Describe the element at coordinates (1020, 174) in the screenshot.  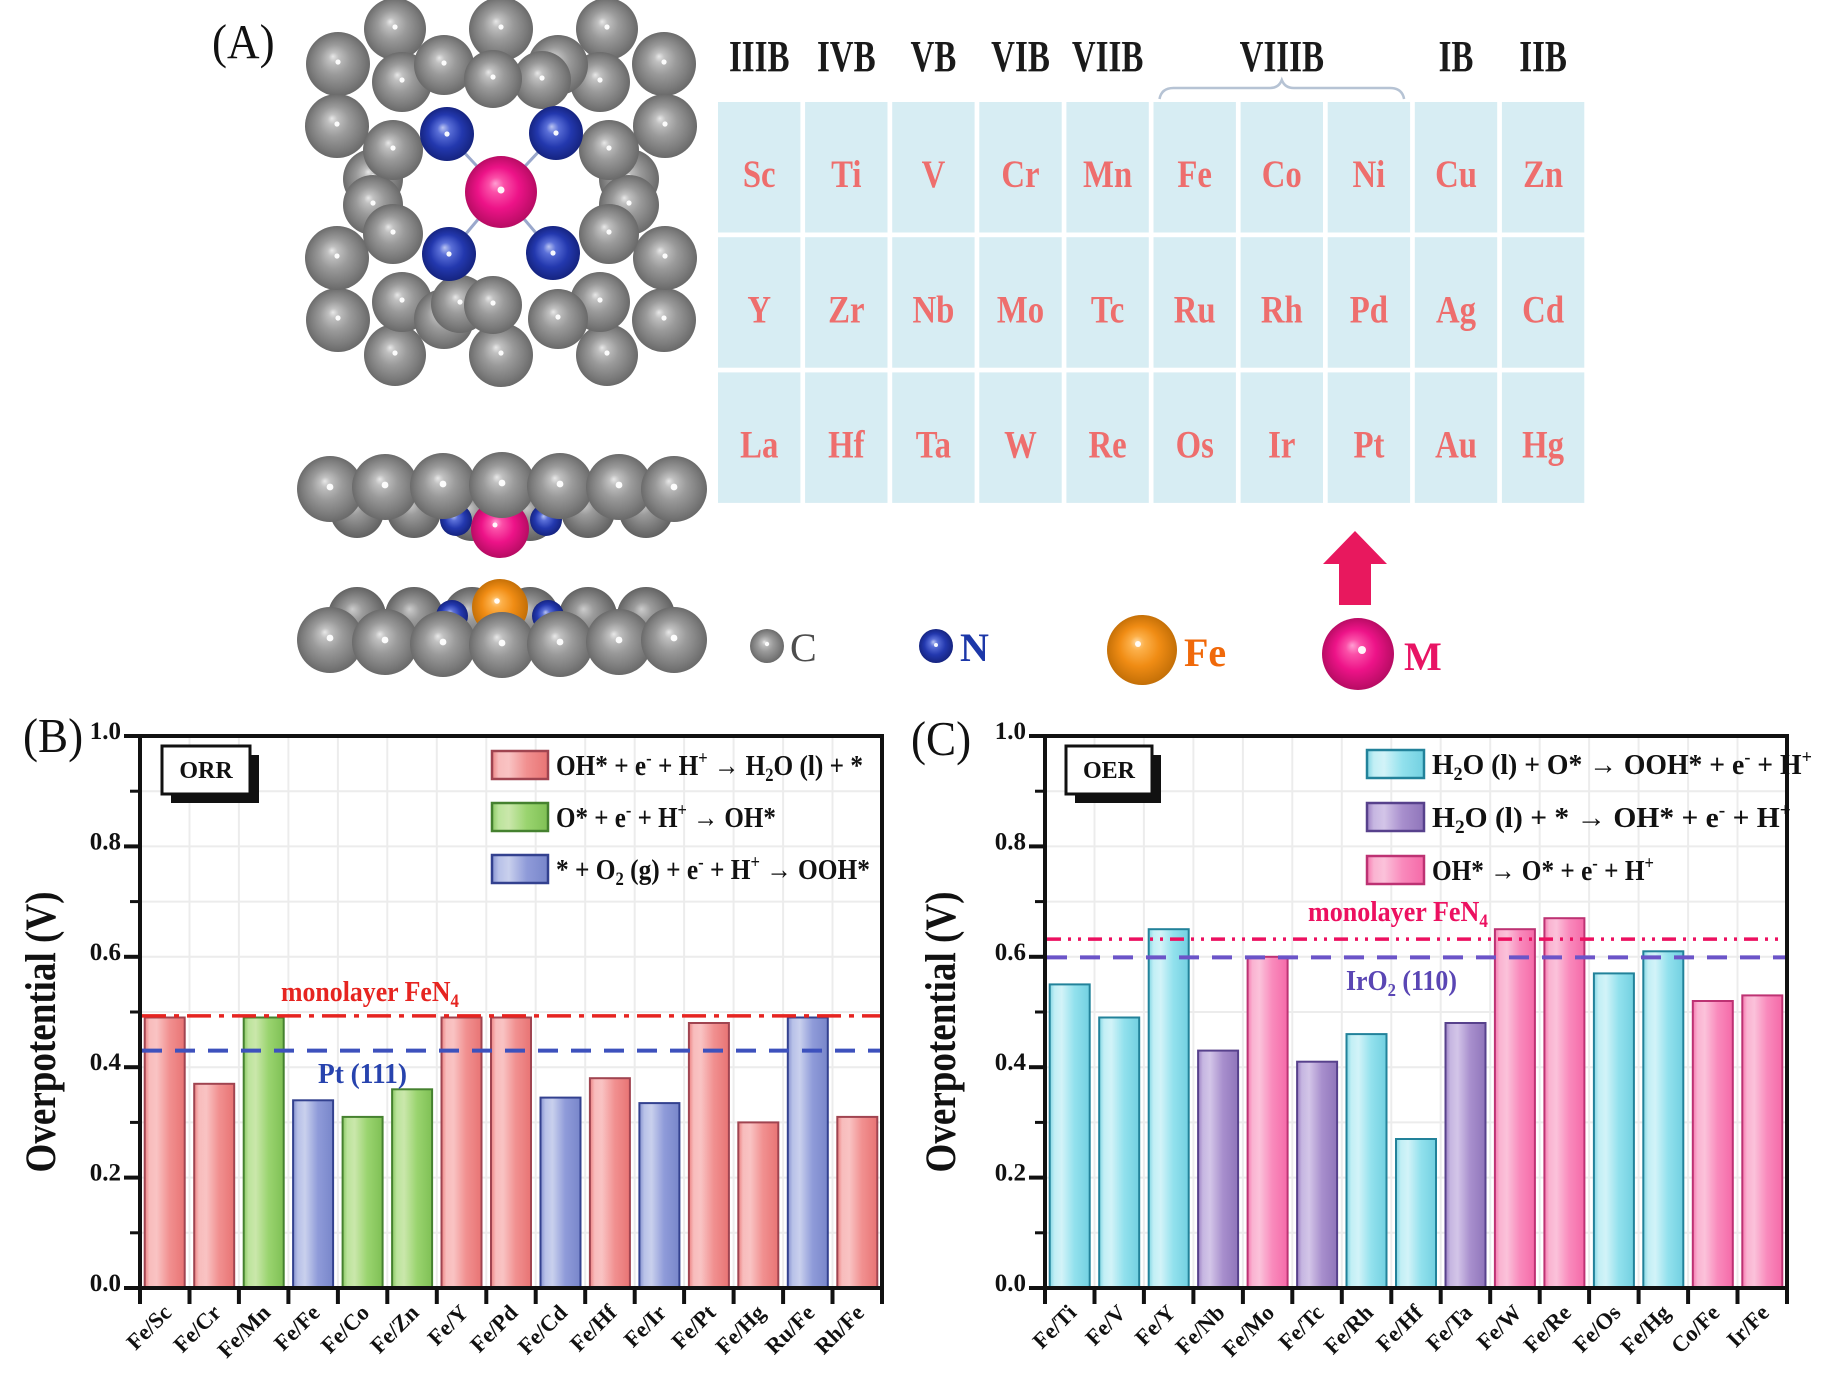
I see `svg-text: Cr` at that location.